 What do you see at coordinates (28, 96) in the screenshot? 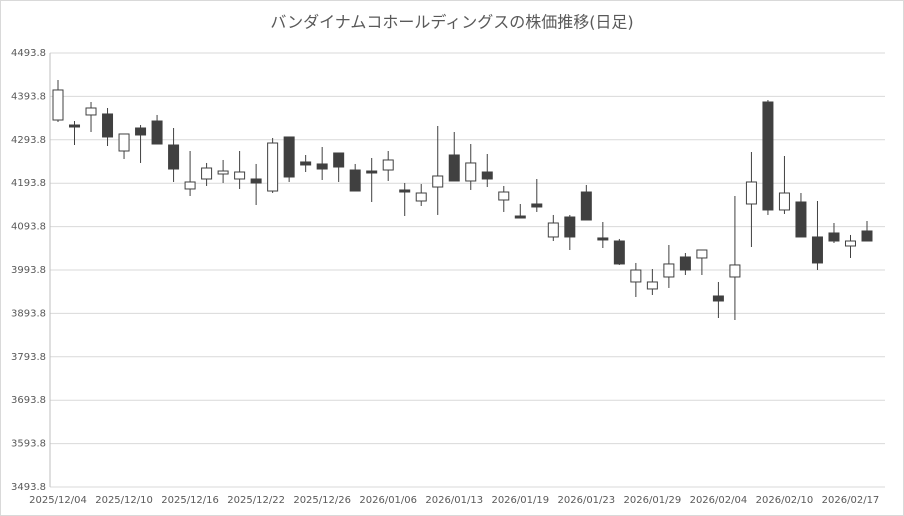
I see `y-tick-label: 4393.8` at bounding box center [28, 96].